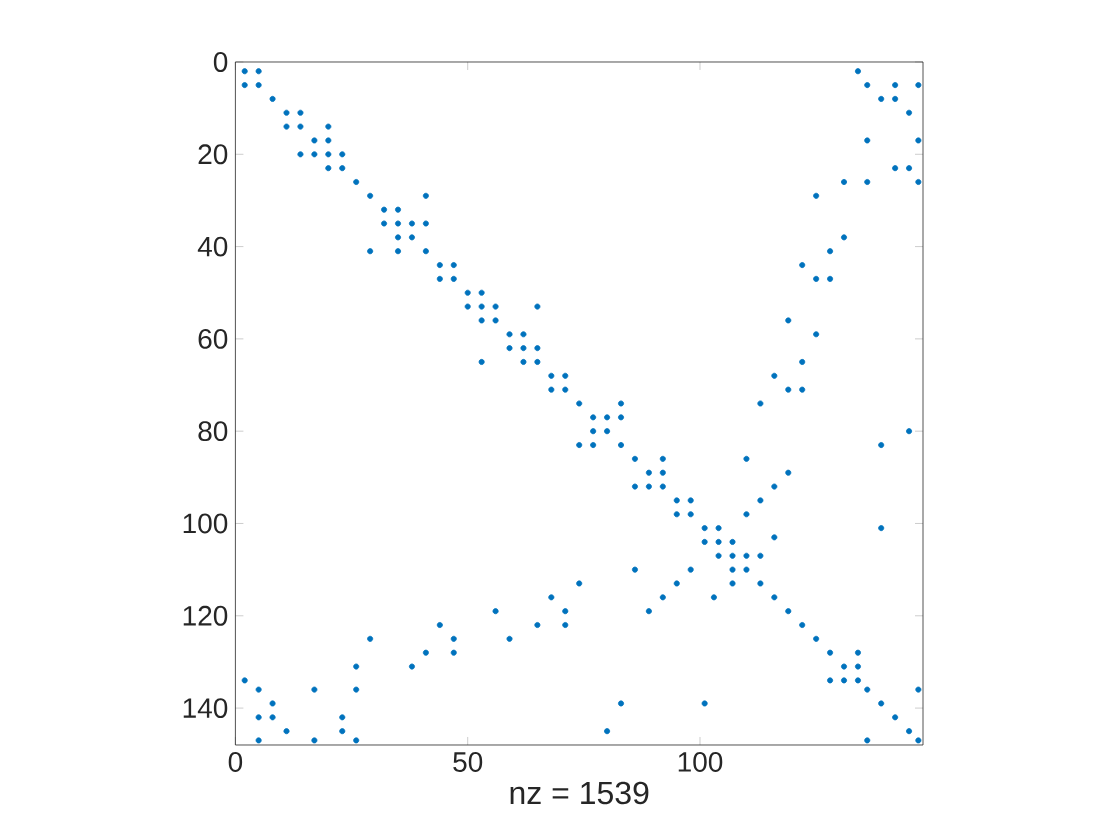 The width and height of the screenshot is (1120, 840). Describe the element at coordinates (220, 62) in the screenshot. I see `y-tick-label: 0` at that location.